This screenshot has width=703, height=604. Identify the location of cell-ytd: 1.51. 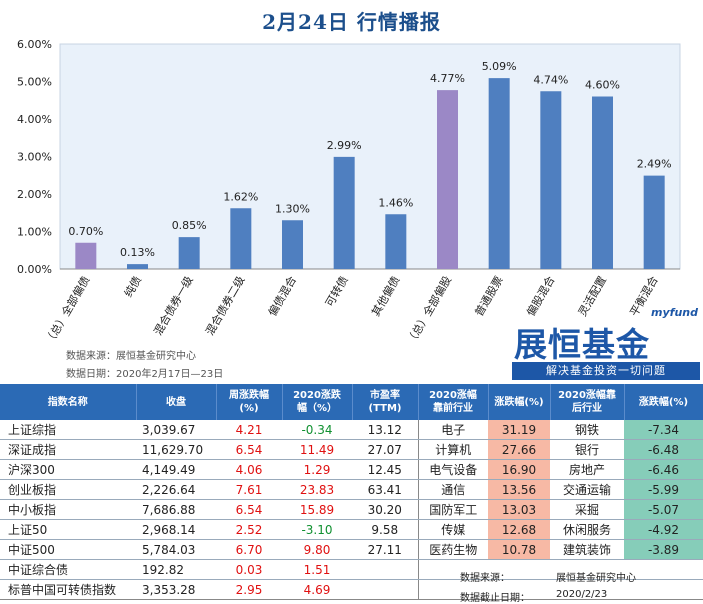
(317, 569).